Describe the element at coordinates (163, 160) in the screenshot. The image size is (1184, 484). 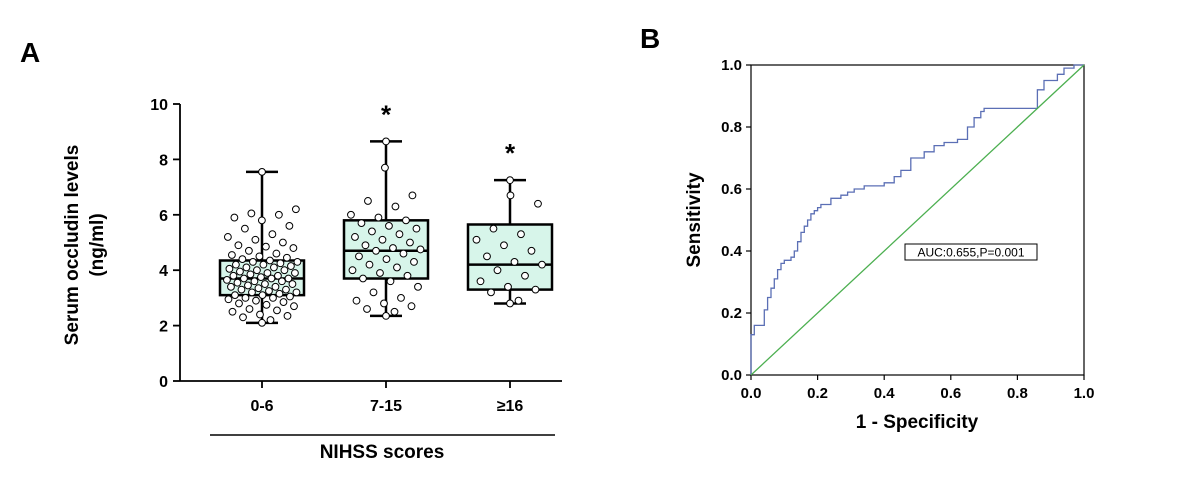
I see `y-tick-label: 8` at that location.